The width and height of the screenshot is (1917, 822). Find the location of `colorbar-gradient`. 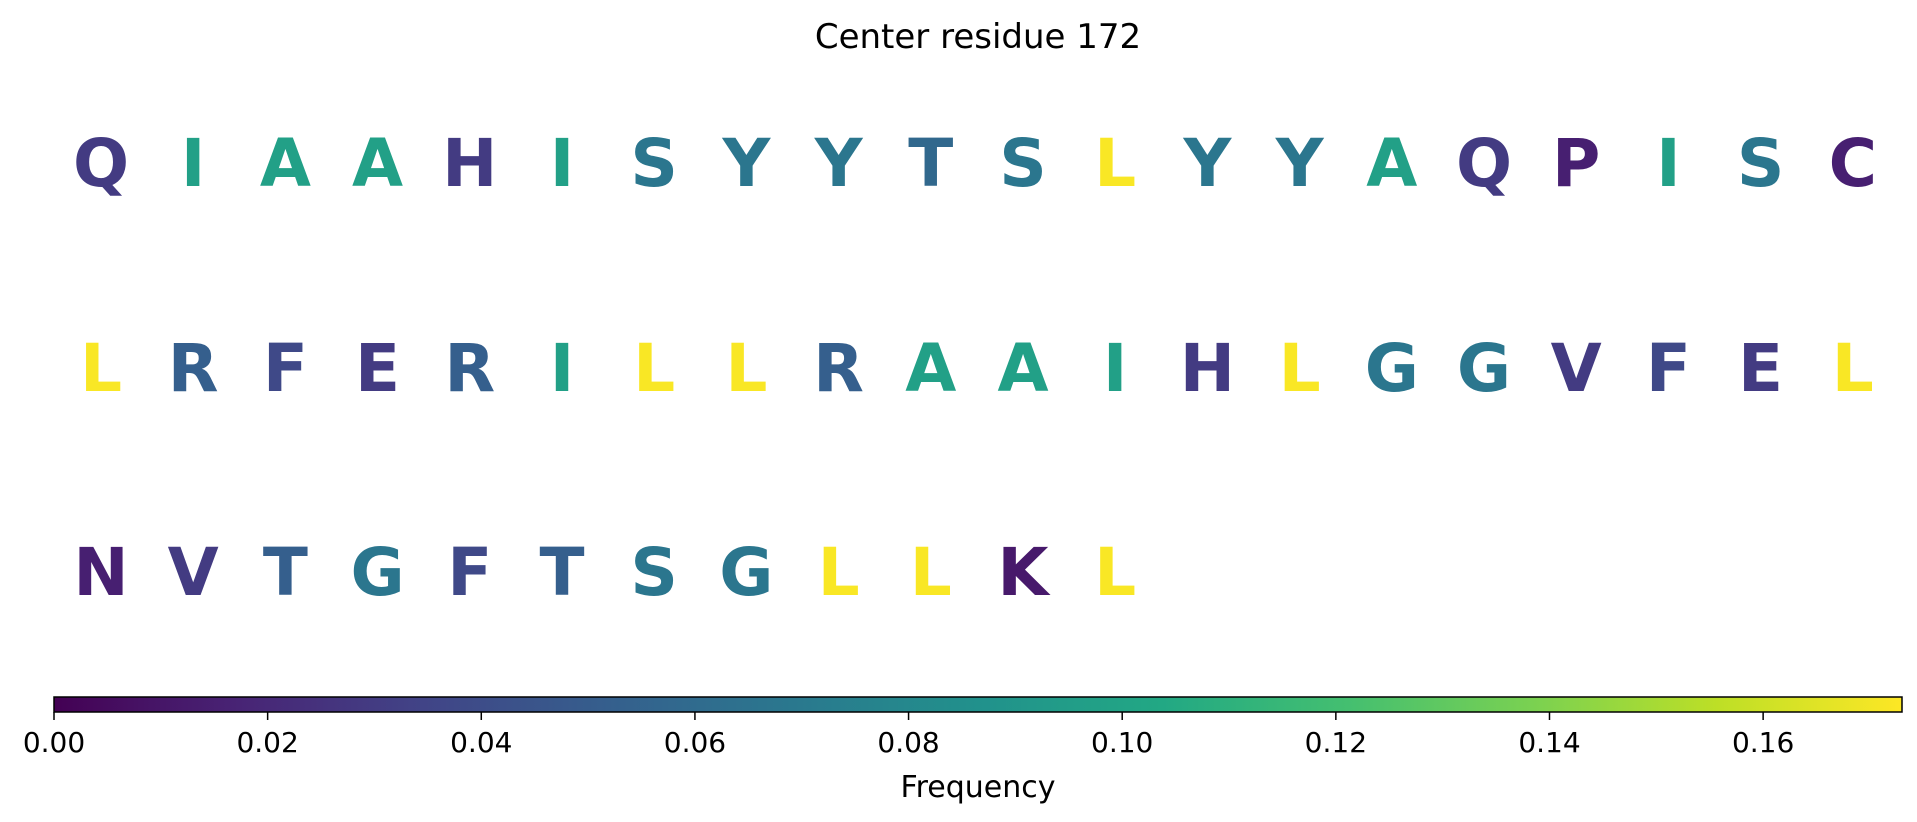

colorbar-gradient is located at coordinates (978, 704).